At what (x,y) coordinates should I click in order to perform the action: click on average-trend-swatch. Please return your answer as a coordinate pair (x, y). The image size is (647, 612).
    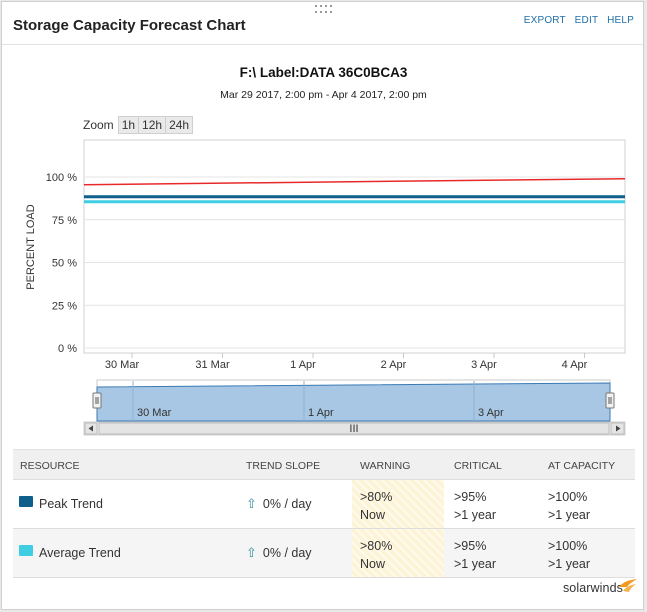
    Looking at the image, I should click on (26, 550).